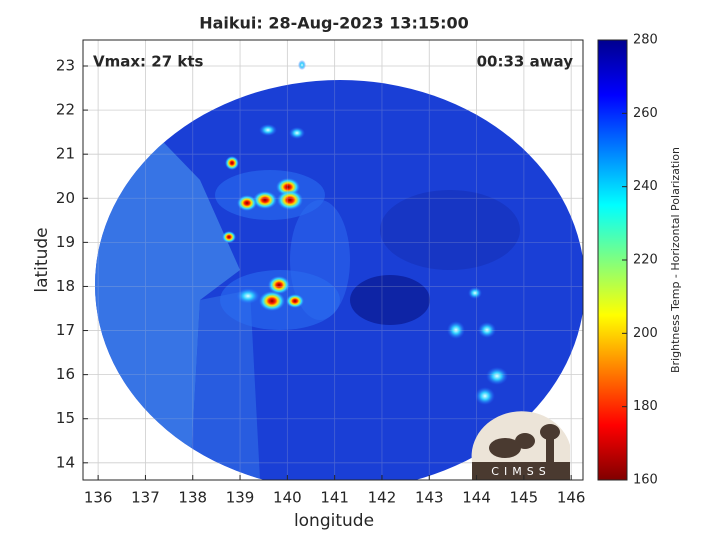 The width and height of the screenshot is (720, 544). What do you see at coordinates (645, 480) in the screenshot?
I see `colorbar-tick-label: 160` at bounding box center [645, 480].